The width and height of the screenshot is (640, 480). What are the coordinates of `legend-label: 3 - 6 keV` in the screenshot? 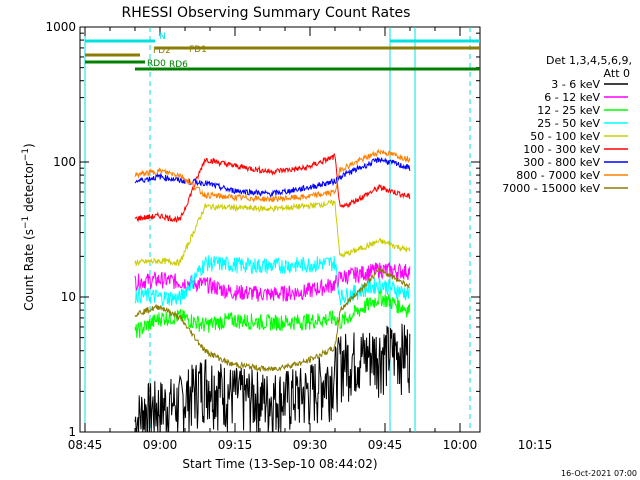 It's located at (575, 84).